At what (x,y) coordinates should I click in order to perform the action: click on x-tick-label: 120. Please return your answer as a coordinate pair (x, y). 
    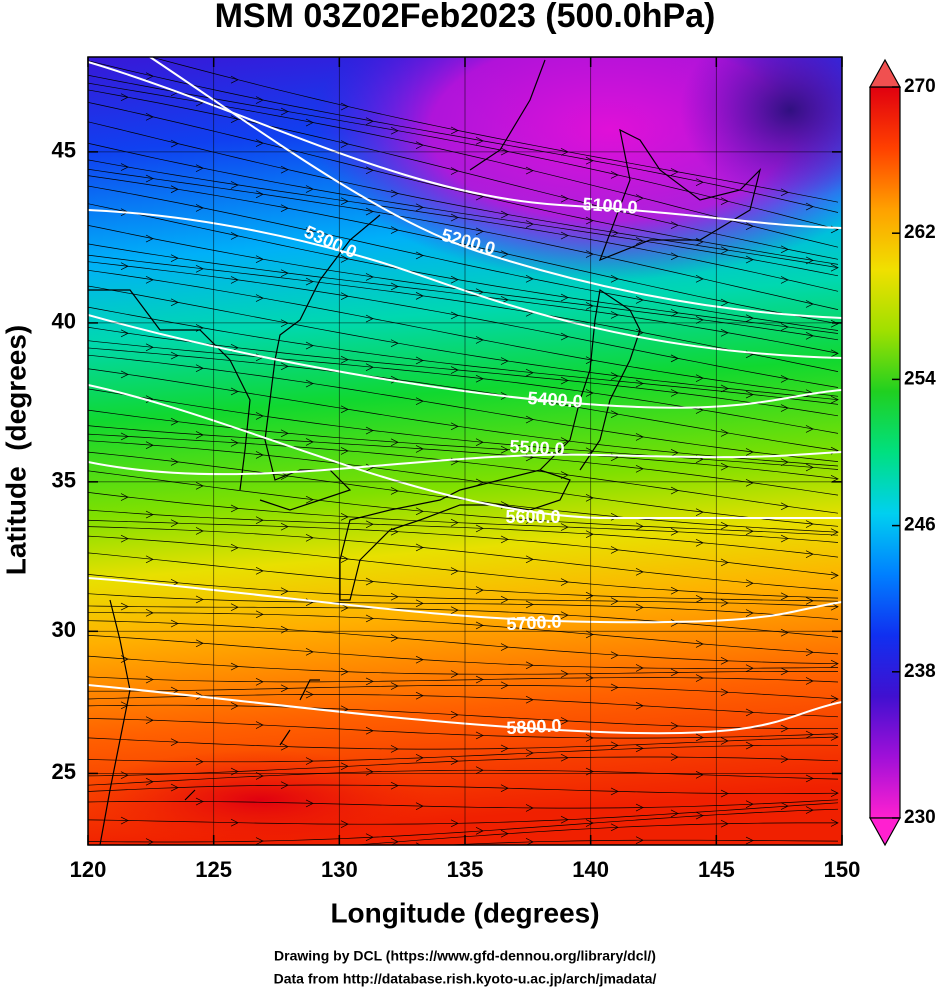
    Looking at the image, I should click on (88, 869).